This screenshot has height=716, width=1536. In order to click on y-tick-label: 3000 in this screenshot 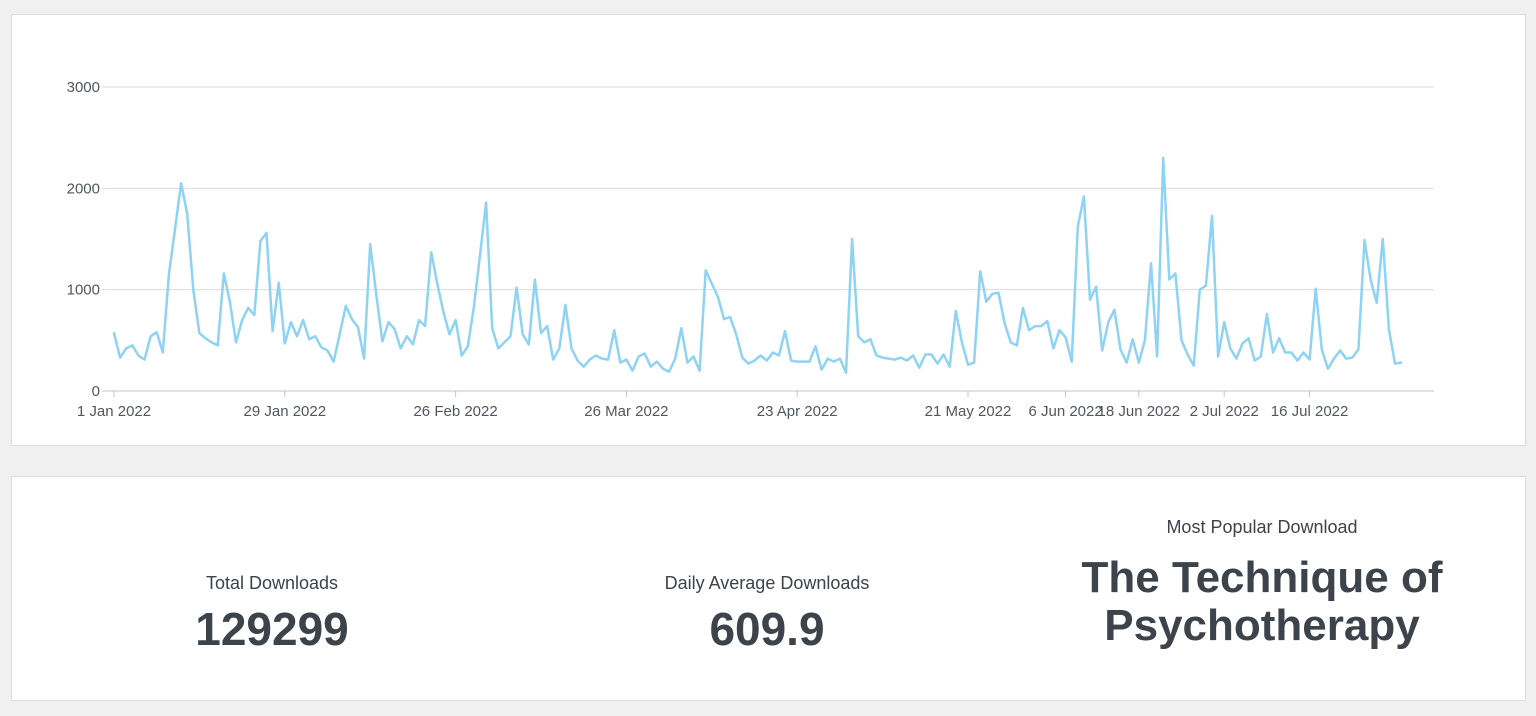, I will do `click(83, 87)`.